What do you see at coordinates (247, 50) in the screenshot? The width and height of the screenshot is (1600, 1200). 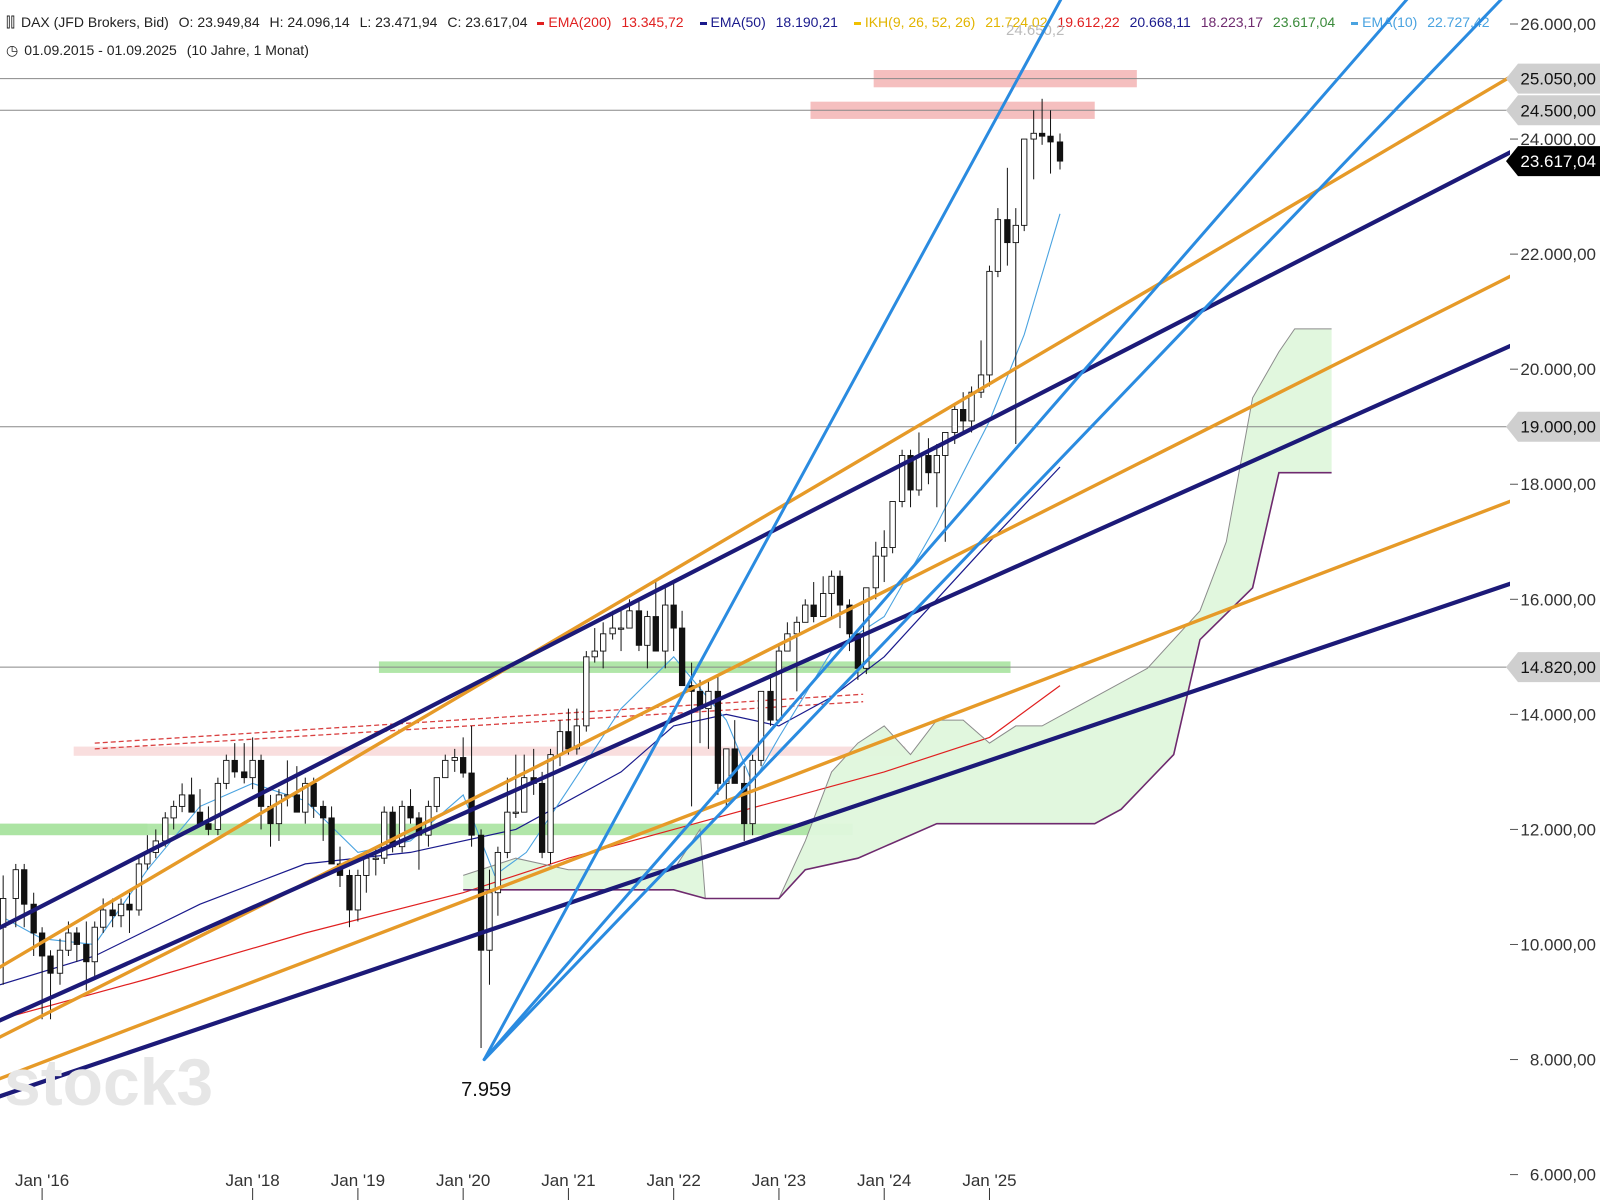 I see `period-label: (10 Jahre, 1 Monat)` at bounding box center [247, 50].